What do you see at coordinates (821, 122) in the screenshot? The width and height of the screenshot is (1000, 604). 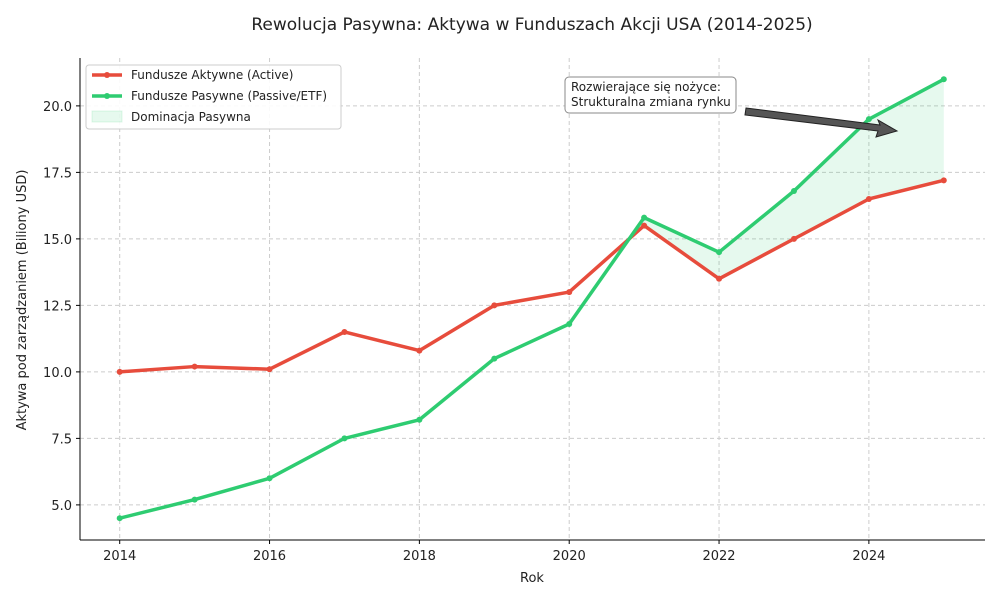 I see `annotation-arrow` at bounding box center [821, 122].